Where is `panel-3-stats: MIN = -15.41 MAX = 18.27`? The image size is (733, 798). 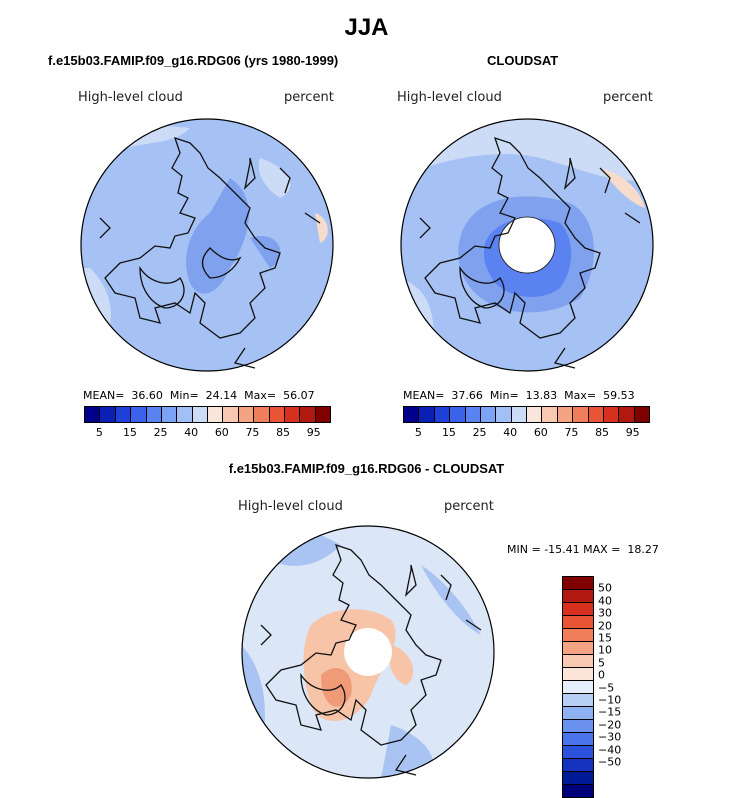 panel-3-stats: MIN = -15.41 MAX = 18.27 is located at coordinates (583, 549).